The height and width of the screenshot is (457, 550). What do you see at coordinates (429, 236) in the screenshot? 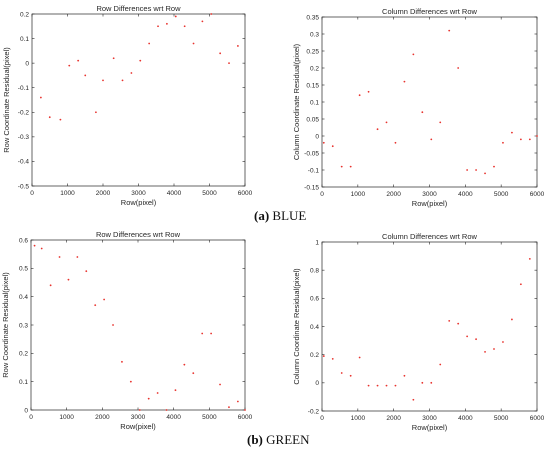
I see `chart-title: Column Differences wrt Row` at bounding box center [429, 236].